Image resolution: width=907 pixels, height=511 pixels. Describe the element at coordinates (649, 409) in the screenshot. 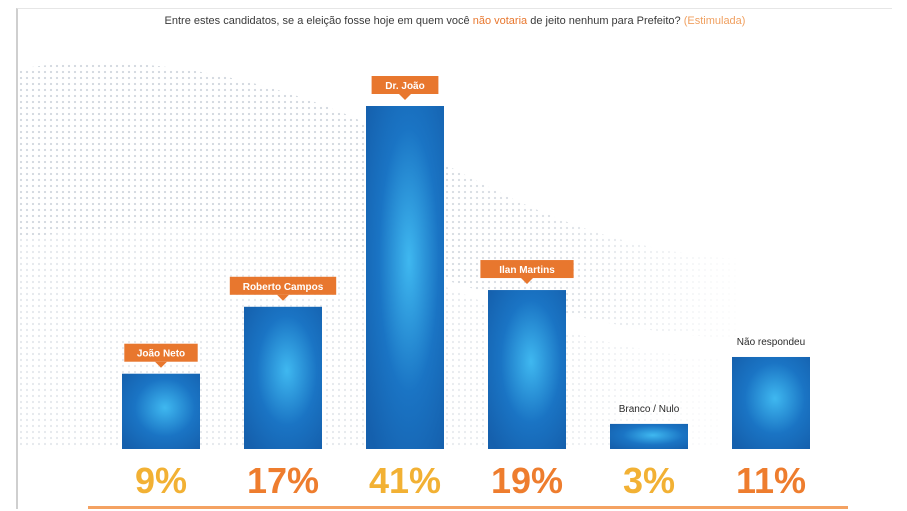

I see `category-label-5: Branco / Nulo` at that location.